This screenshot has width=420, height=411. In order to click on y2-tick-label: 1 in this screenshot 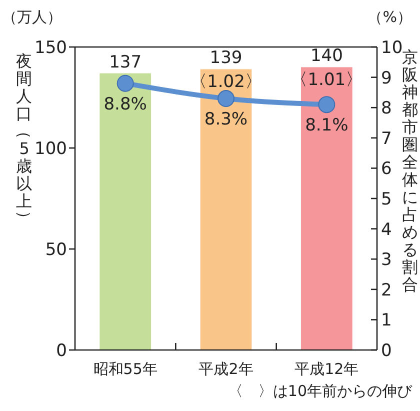, I will do `click(386, 320)`.